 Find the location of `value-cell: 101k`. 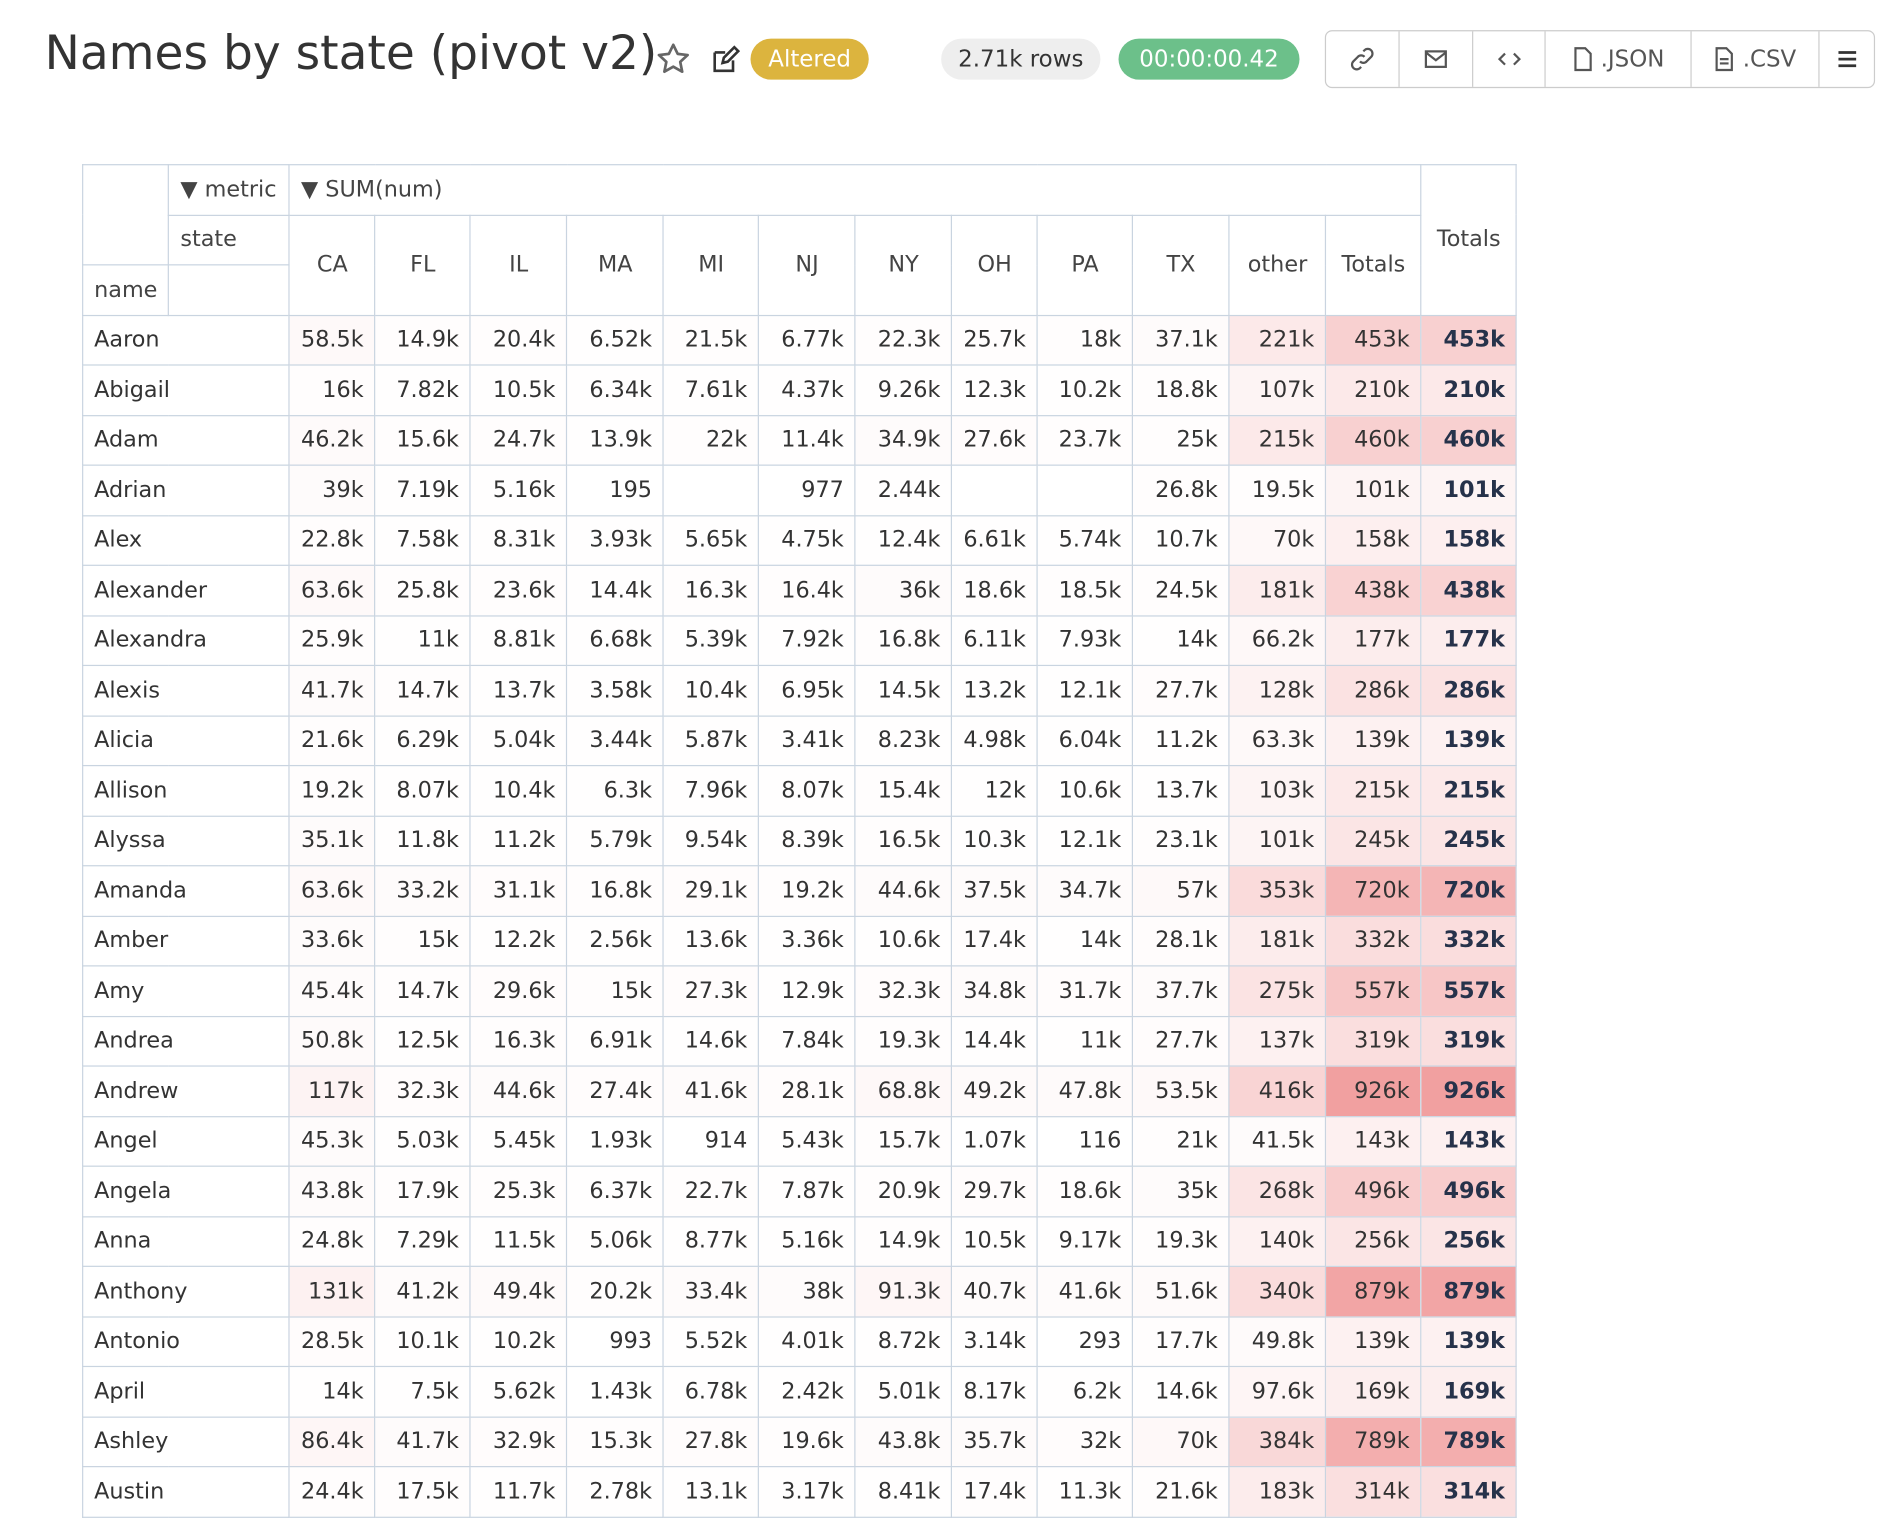

value-cell: 101k is located at coordinates (1277, 841).